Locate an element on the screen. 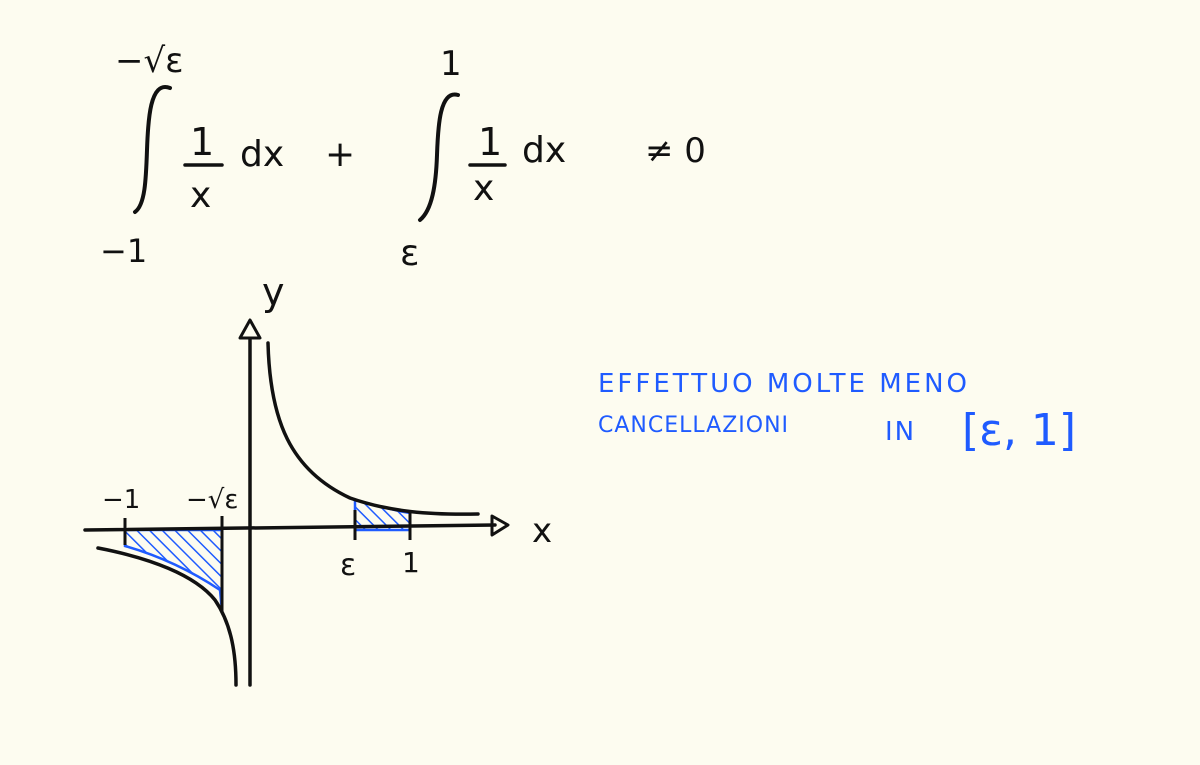 The image size is (1200, 765). annotation-interval: [ε, 1] is located at coordinates (1019, 430).